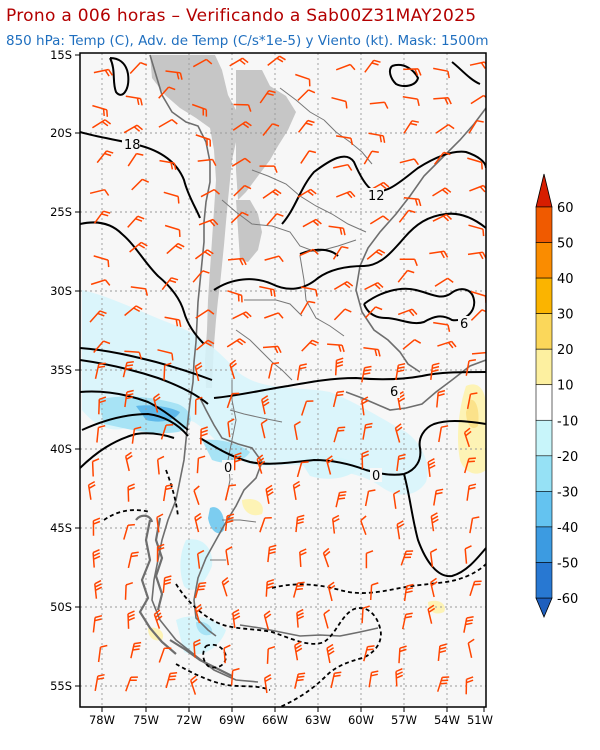  What do you see at coordinates (61, 370) in the screenshot?
I see `latitude-labels: 15S 20S 25S 30S 35S 40S 45S 50S 55S` at bounding box center [61, 370].